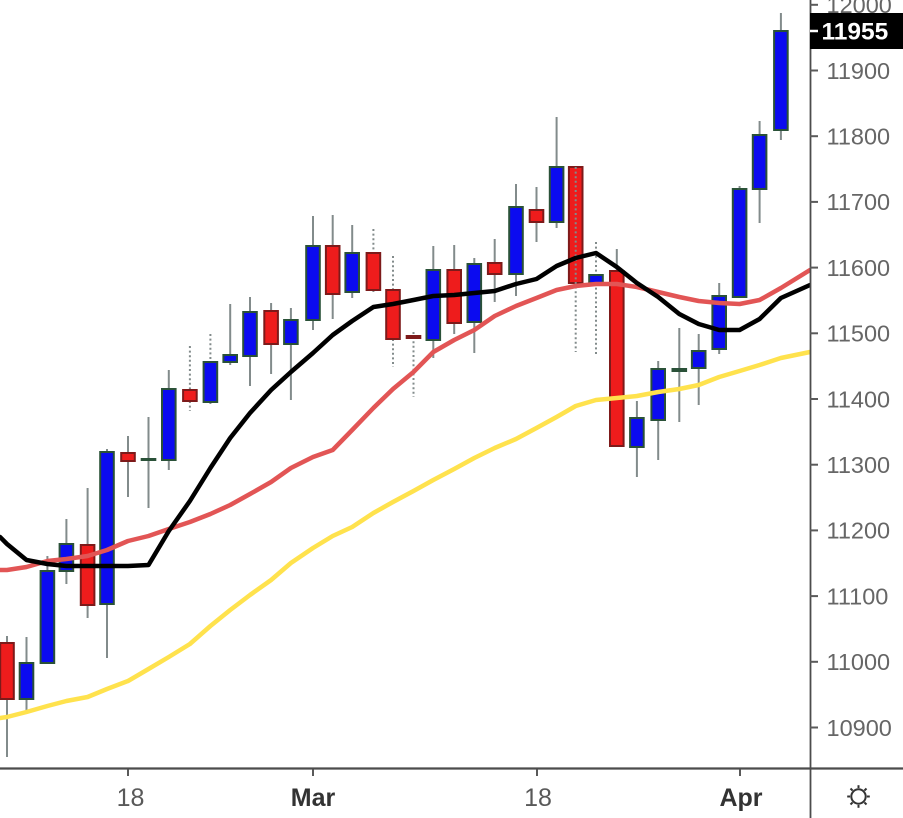 The height and width of the screenshot is (818, 903). Describe the element at coordinates (859, 399) in the screenshot. I see `svg-text: 11400` at that location.